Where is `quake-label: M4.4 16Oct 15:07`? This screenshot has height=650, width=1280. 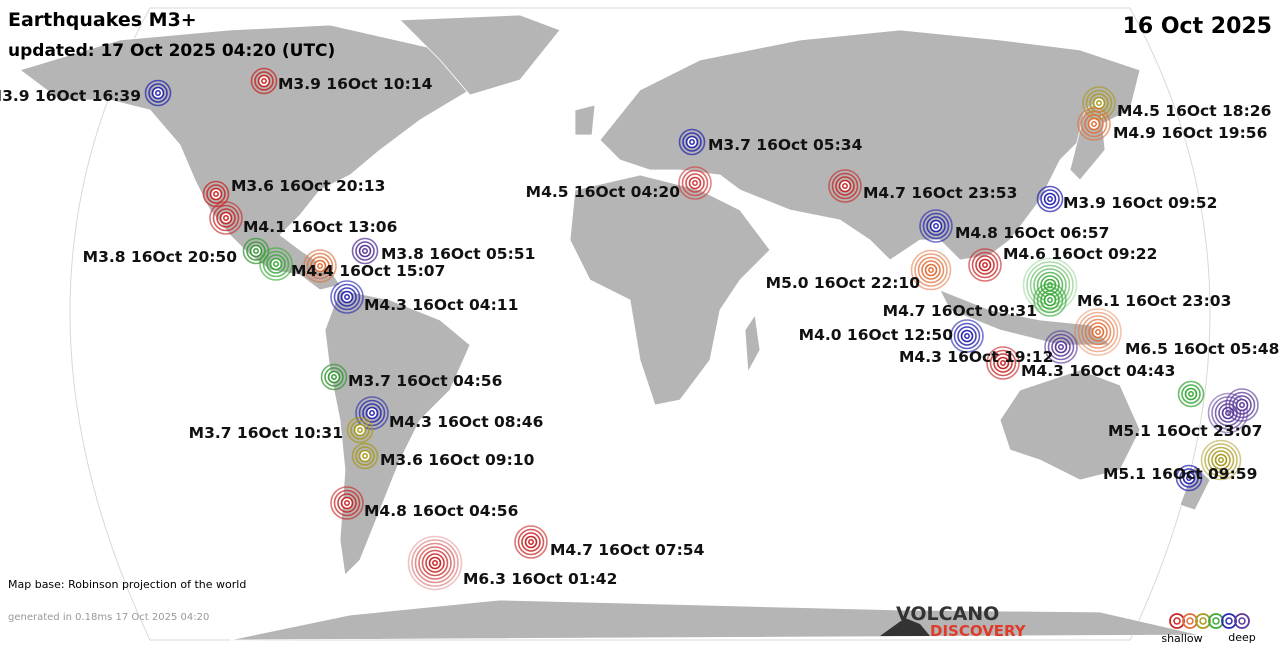
quake-label: M4.4 16Oct 15:07 is located at coordinates (368, 271).